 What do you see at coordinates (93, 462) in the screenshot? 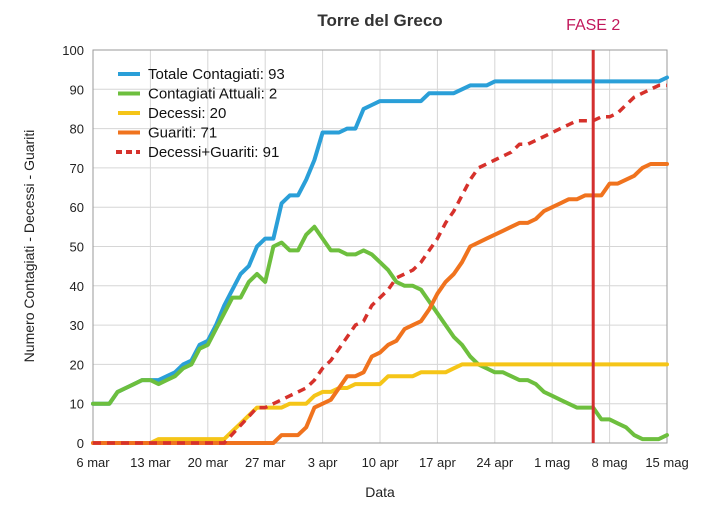
I see `x-tick-label: 6 mar` at bounding box center [93, 462].